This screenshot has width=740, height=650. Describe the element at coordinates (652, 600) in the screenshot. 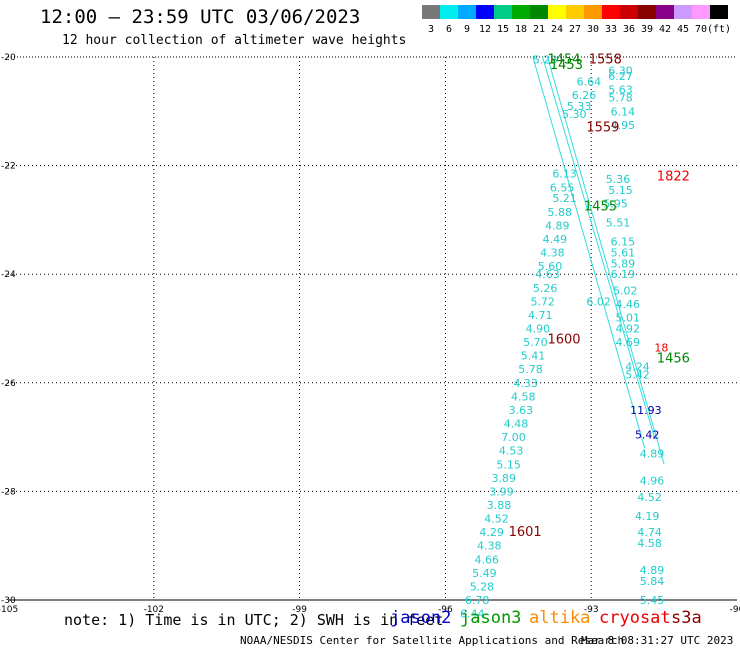

I see `wave-height-label: 5.45` at that location.